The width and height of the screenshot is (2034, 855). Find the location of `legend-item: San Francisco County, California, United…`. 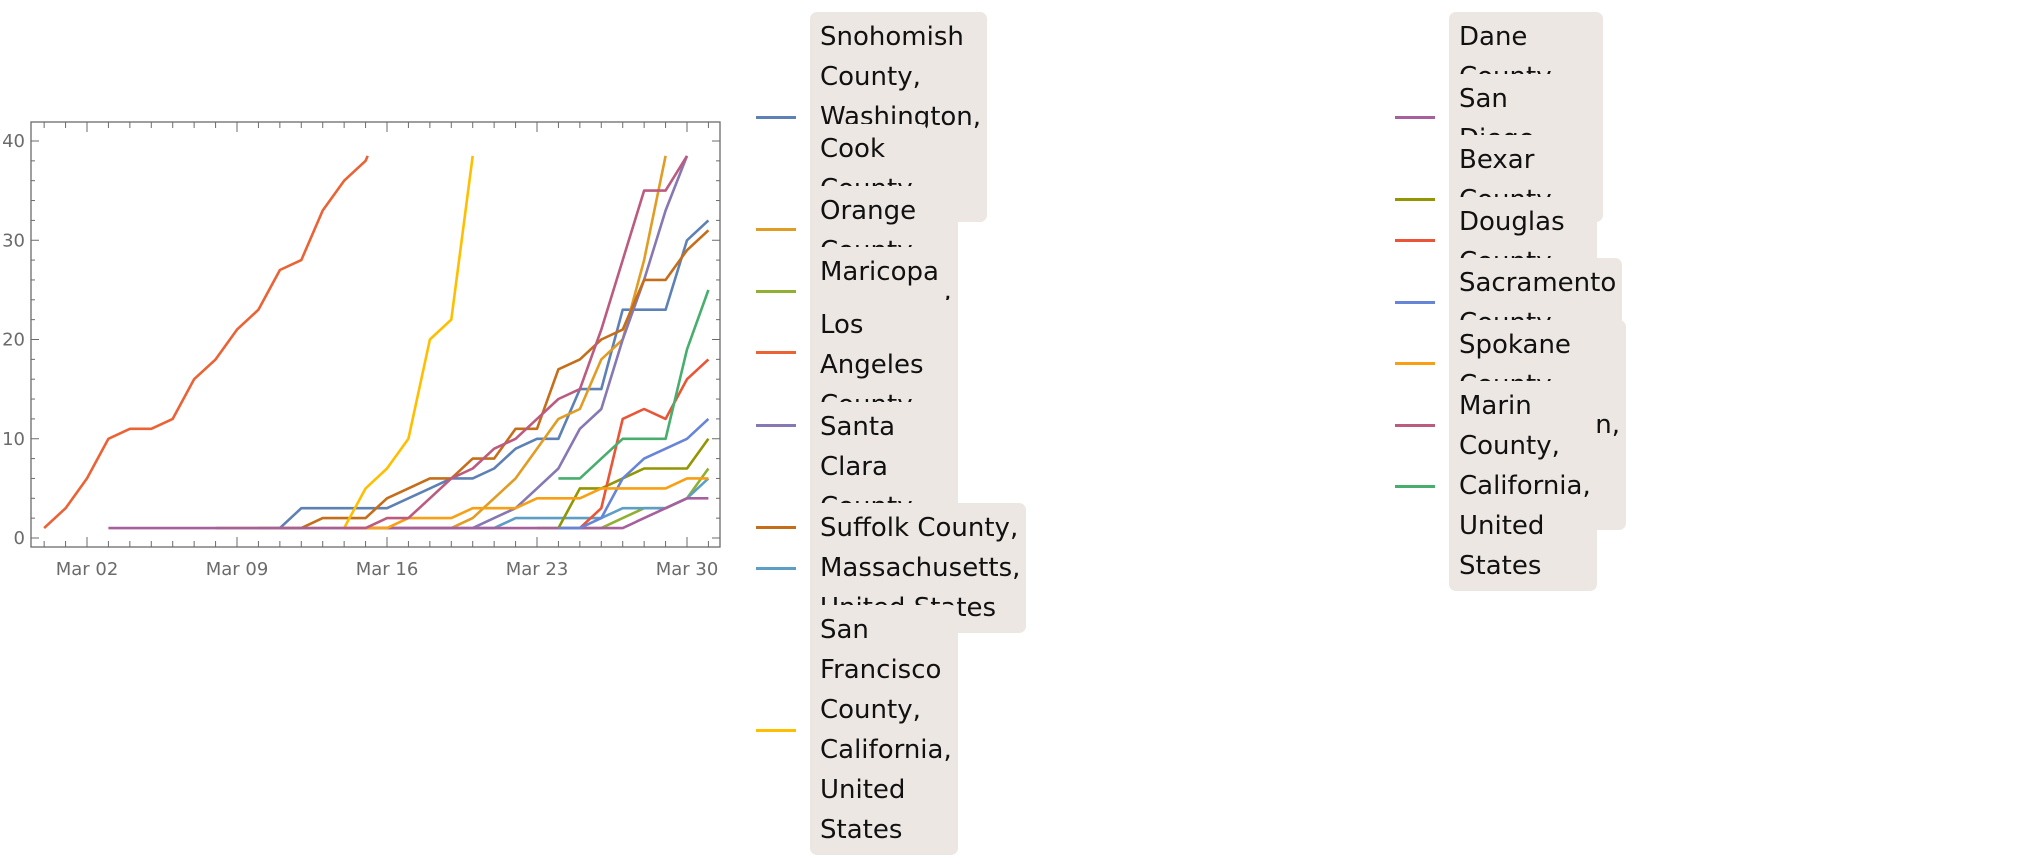

legend-item: San Francisco County, California, United… is located at coordinates (857, 730).